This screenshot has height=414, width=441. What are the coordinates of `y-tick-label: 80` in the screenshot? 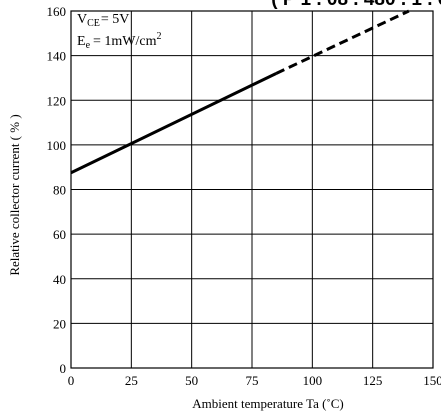 It's located at (59, 190).